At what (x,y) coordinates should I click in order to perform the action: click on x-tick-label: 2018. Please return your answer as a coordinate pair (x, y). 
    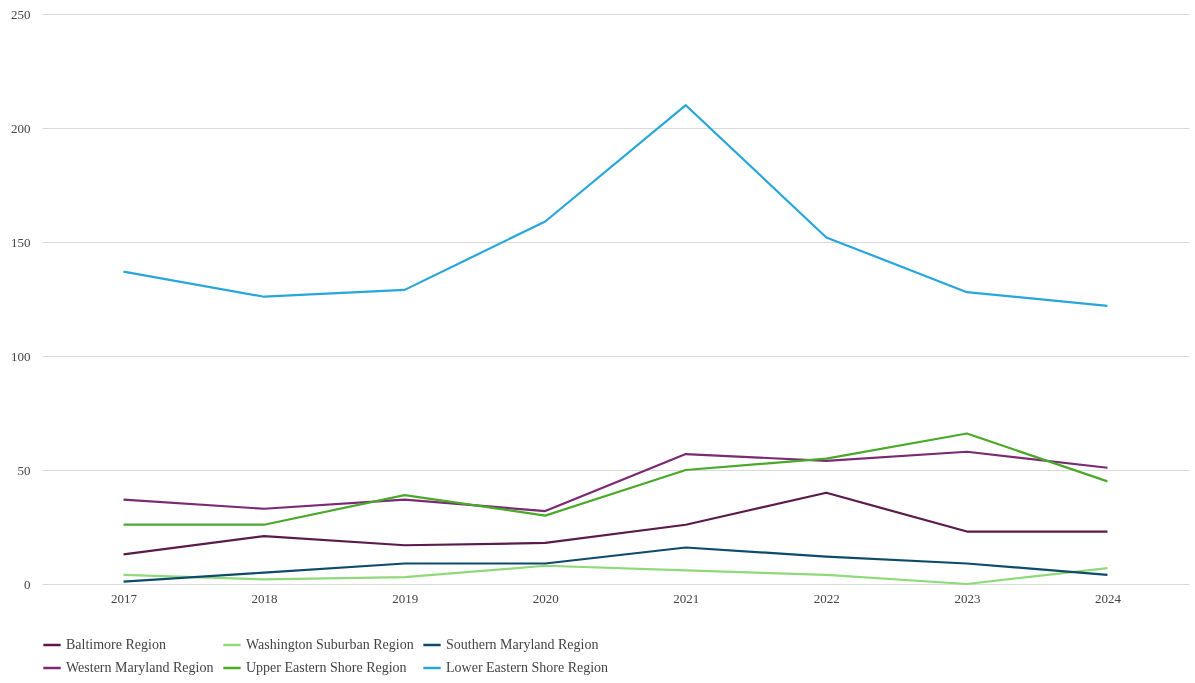
    Looking at the image, I should click on (264, 598).